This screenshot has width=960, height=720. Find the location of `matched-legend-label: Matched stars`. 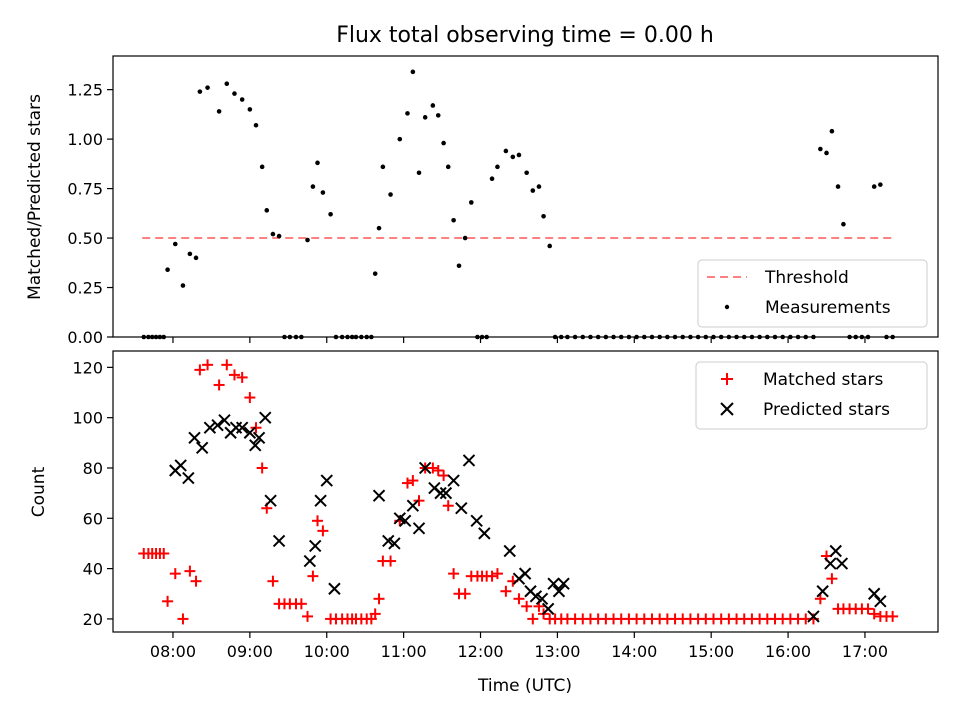

matched-legend-label: Matched stars is located at coordinates (823, 380).